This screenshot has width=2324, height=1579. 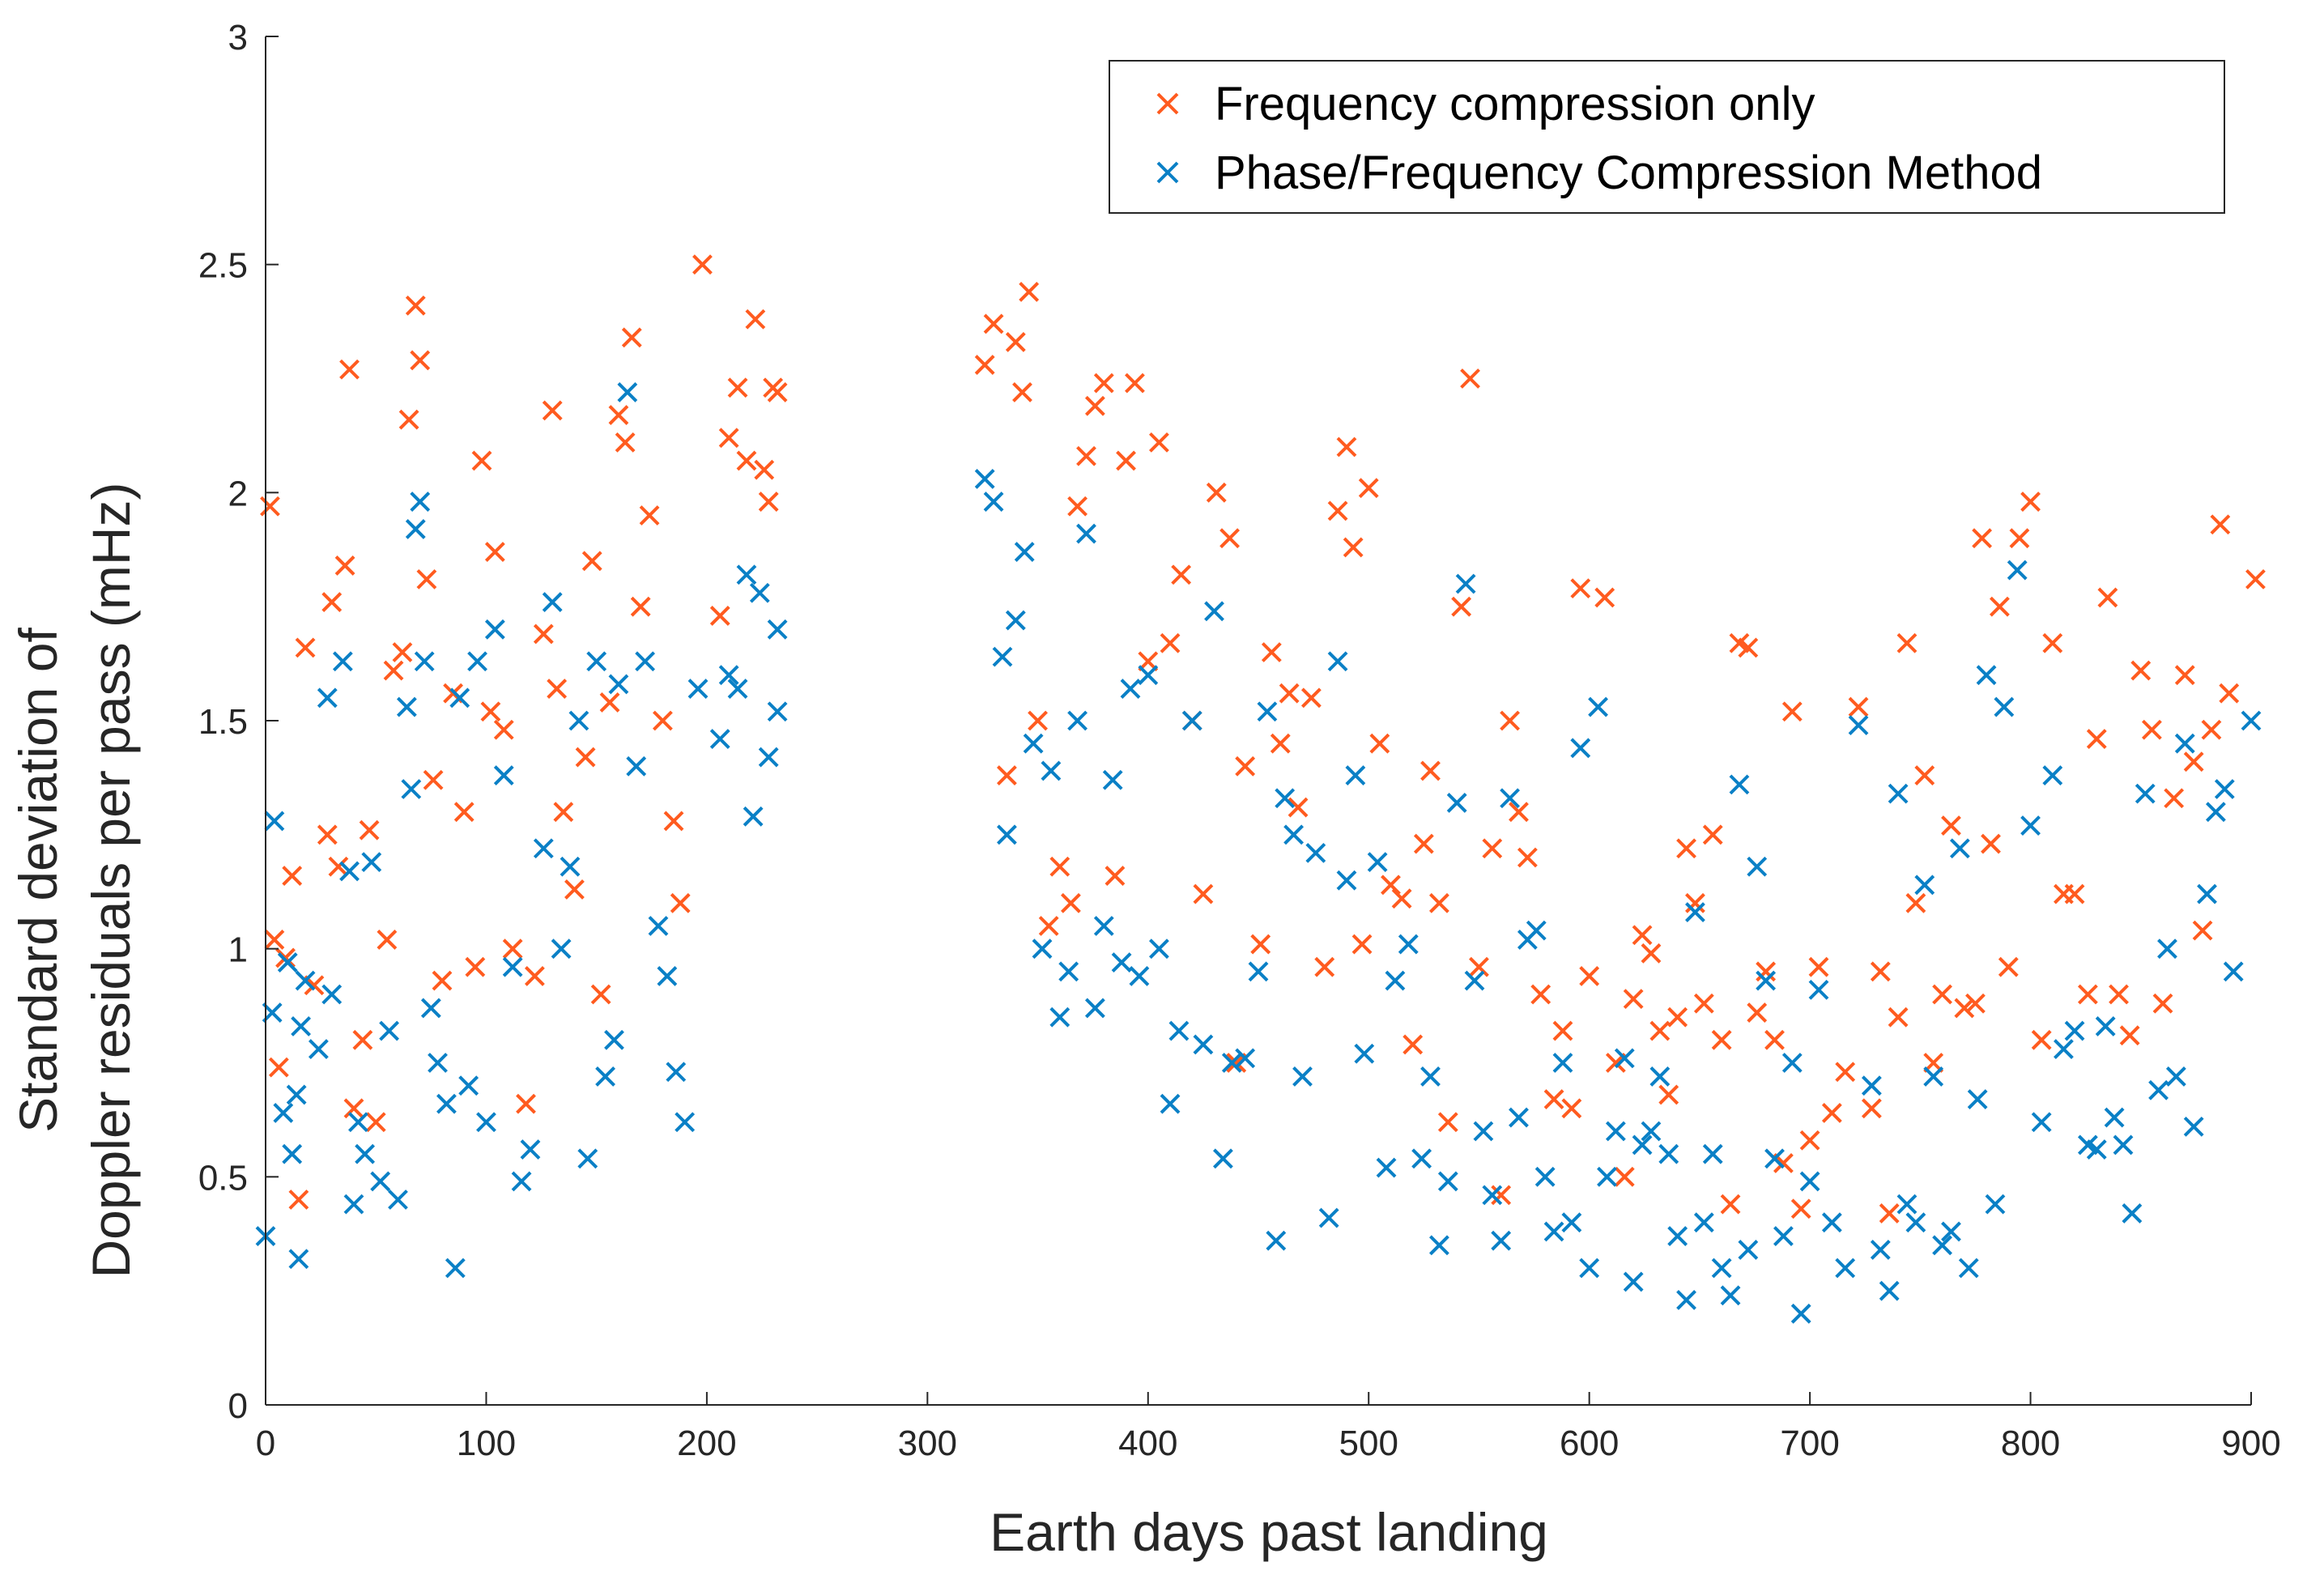 What do you see at coordinates (487, 1443) in the screenshot?
I see `x-tick-label: 100` at bounding box center [487, 1443].